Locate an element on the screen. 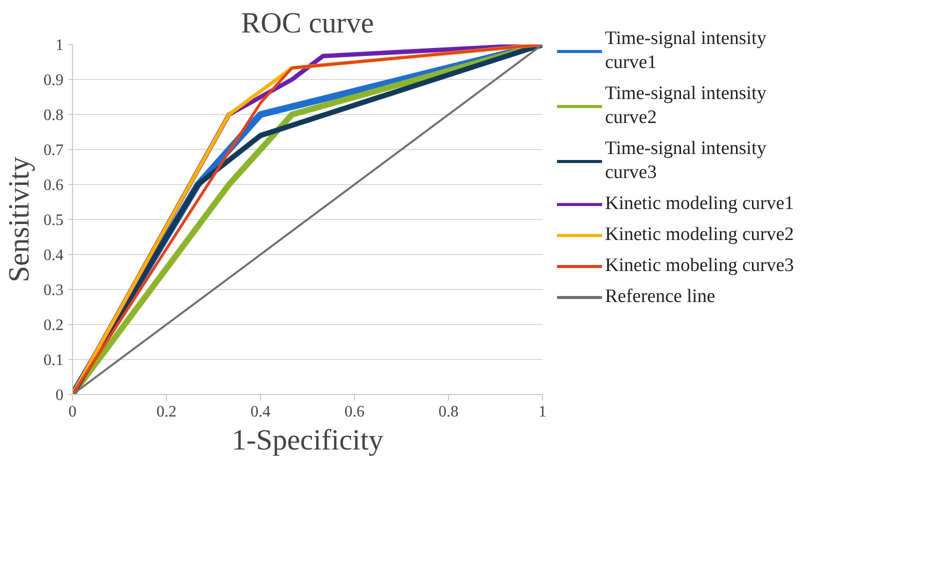 The width and height of the screenshot is (950, 570). y-axis-title: Sensitivity is located at coordinates (20, 219).